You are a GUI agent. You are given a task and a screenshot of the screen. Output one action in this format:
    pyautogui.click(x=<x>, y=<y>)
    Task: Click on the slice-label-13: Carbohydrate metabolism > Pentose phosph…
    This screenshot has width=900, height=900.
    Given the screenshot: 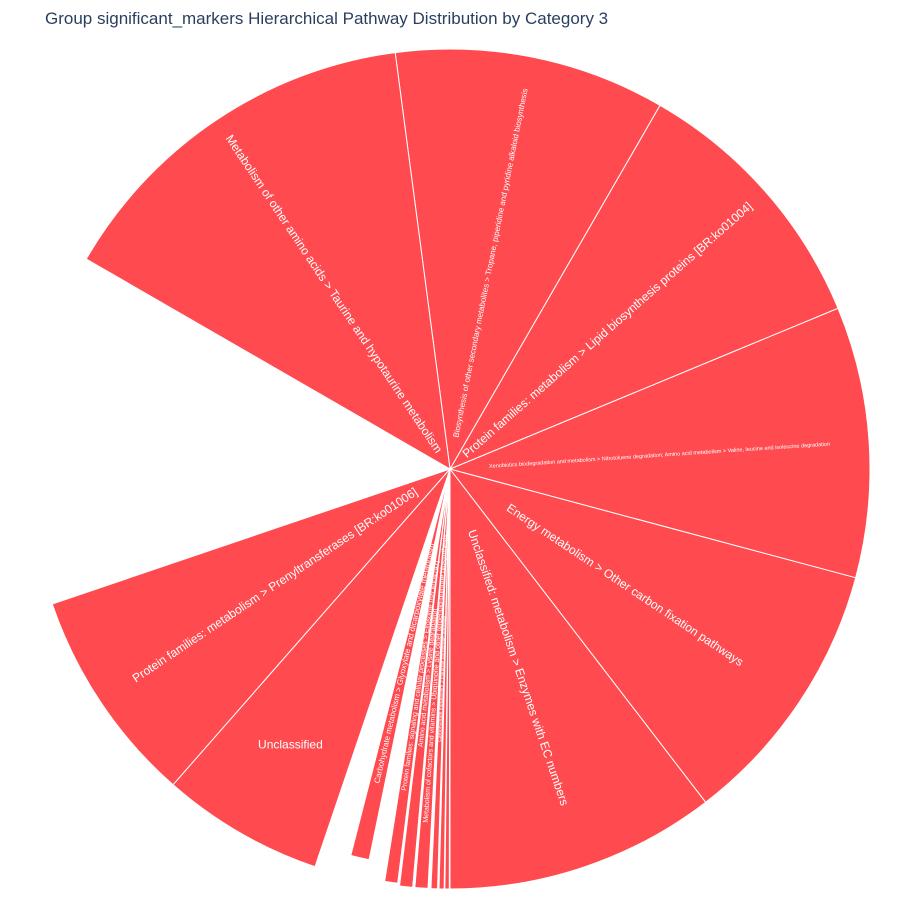 What is the action you would take?
    pyautogui.click(x=442, y=678)
    